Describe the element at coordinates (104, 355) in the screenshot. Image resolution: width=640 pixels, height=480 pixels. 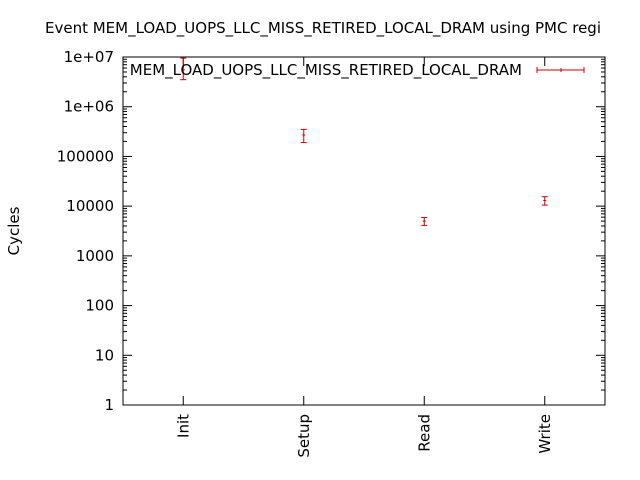
I see `y-tick-label: 10` at that location.